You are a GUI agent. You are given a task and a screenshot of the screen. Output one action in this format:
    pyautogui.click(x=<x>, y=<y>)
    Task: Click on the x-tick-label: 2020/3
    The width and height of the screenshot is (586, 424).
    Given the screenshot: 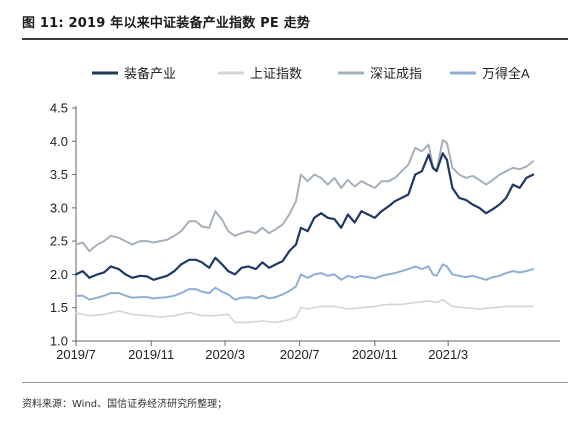 What is the action you would take?
    pyautogui.click(x=225, y=354)
    